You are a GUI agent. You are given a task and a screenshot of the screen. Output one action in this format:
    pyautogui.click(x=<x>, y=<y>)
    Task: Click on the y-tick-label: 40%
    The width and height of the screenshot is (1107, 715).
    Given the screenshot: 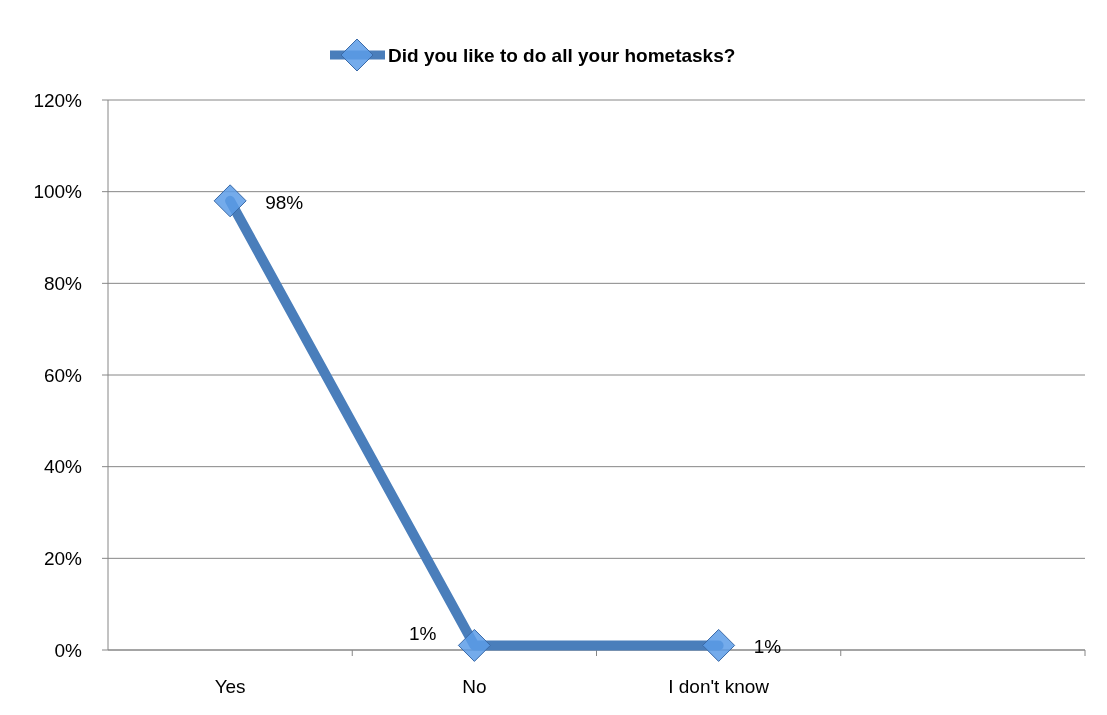 What is the action you would take?
    pyautogui.click(x=63, y=467)
    